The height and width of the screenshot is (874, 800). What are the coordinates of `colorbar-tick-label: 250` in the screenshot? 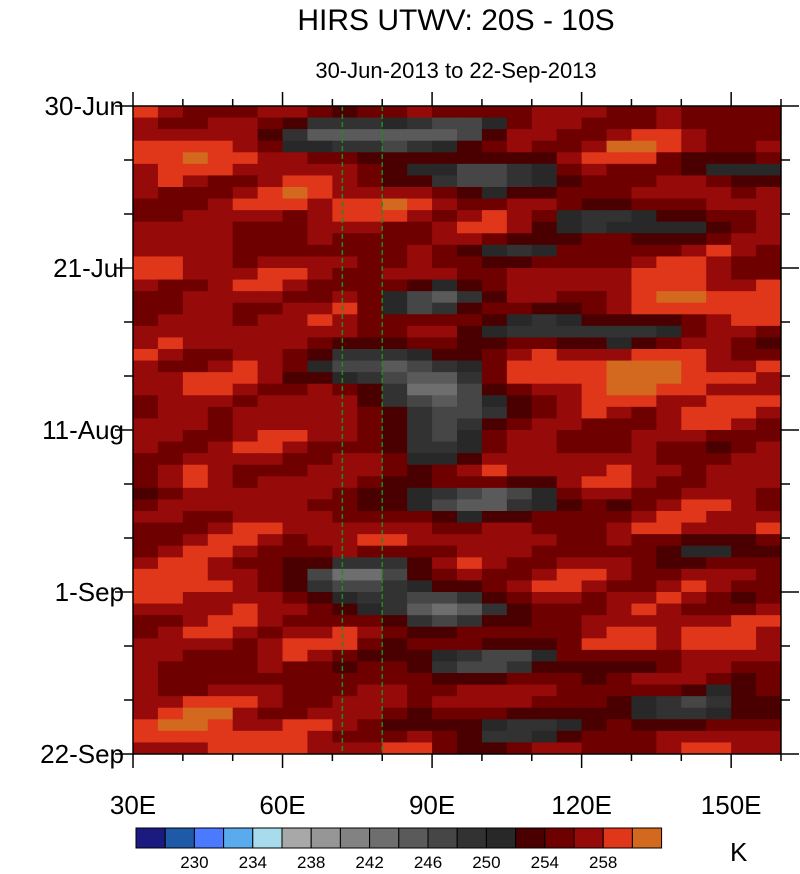 It's located at (486, 861).